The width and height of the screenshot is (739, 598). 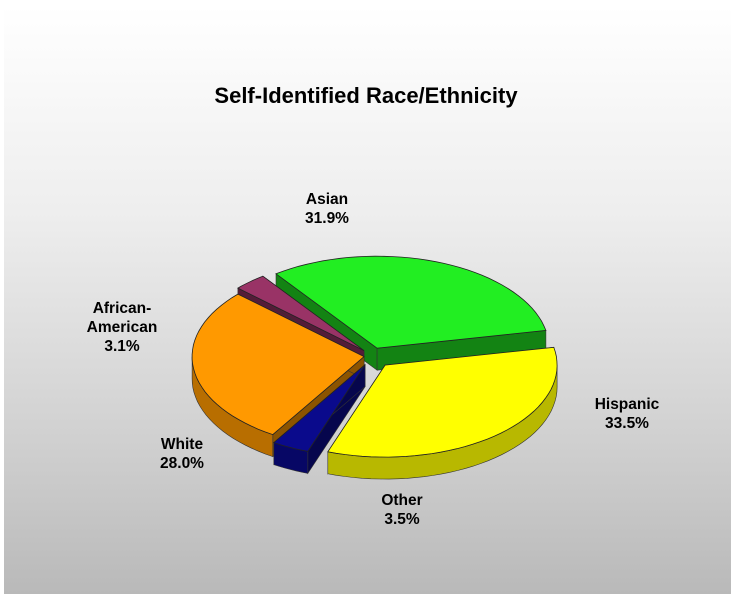 What do you see at coordinates (627, 423) in the screenshot?
I see `slice-value-label: 33.5%` at bounding box center [627, 423].